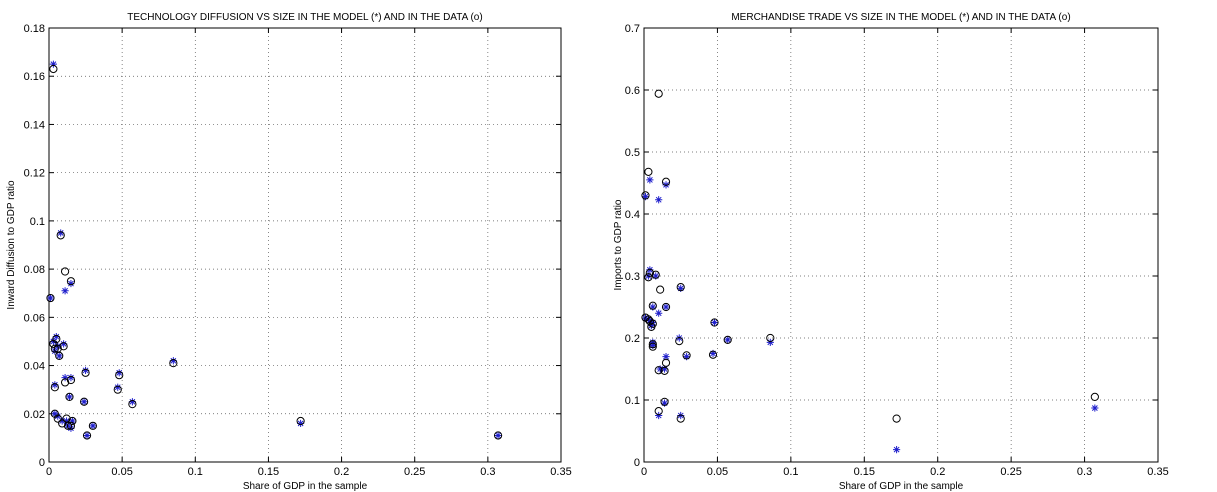  What do you see at coordinates (632, 277) in the screenshot?
I see `y-tick-label: 0.3` at bounding box center [632, 277].